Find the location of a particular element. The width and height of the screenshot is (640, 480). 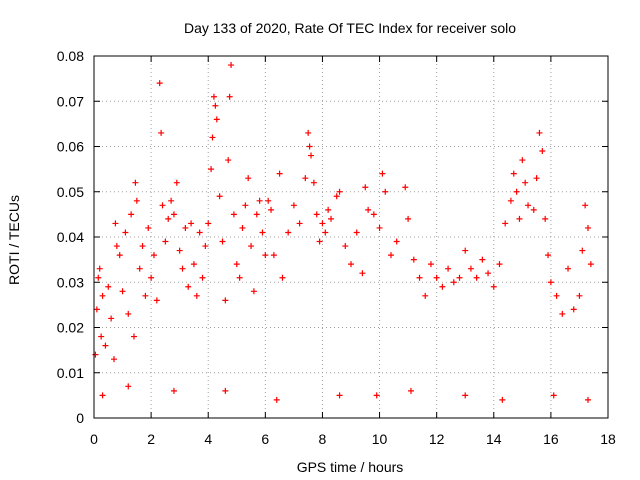

y-axis-label: ROTI / TECUs is located at coordinates (14, 240).